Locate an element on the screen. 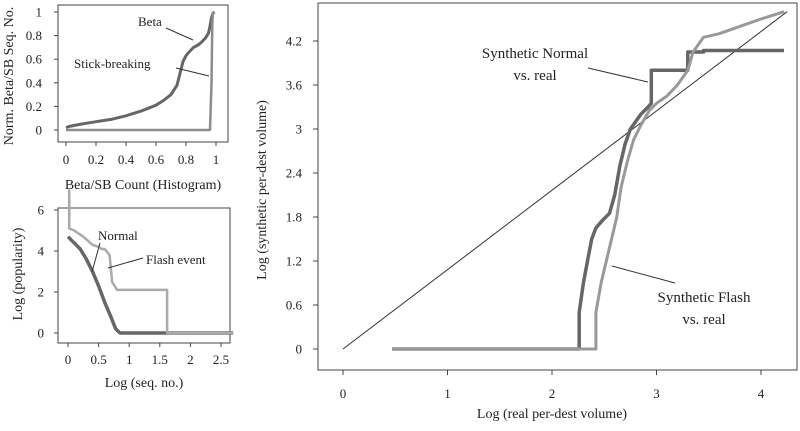  popularity-y-tick-label: 6 is located at coordinates (41, 210).